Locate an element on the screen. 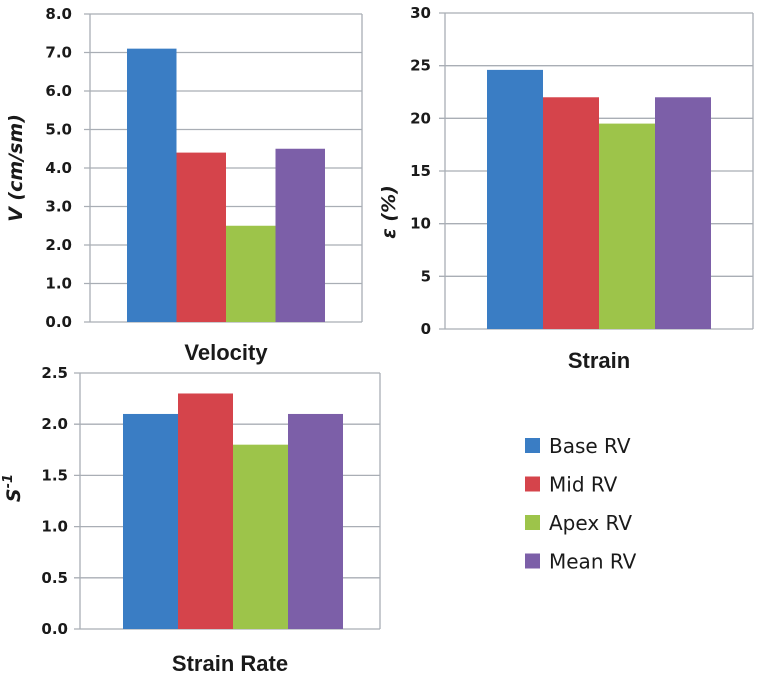  legend-item: Apex RV is located at coordinates (578, 523).